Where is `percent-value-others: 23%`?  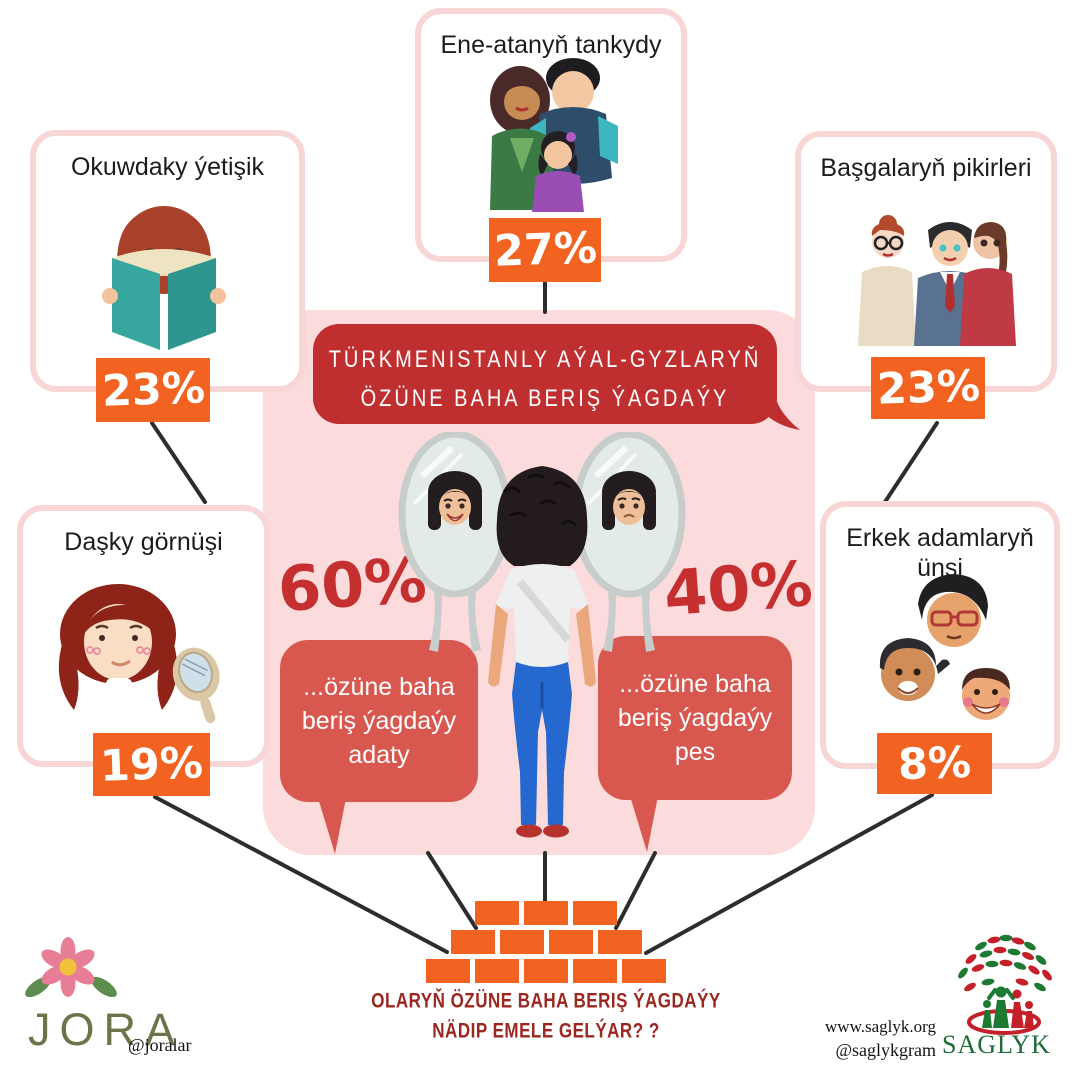
percent-value-others: 23% is located at coordinates (928, 388).